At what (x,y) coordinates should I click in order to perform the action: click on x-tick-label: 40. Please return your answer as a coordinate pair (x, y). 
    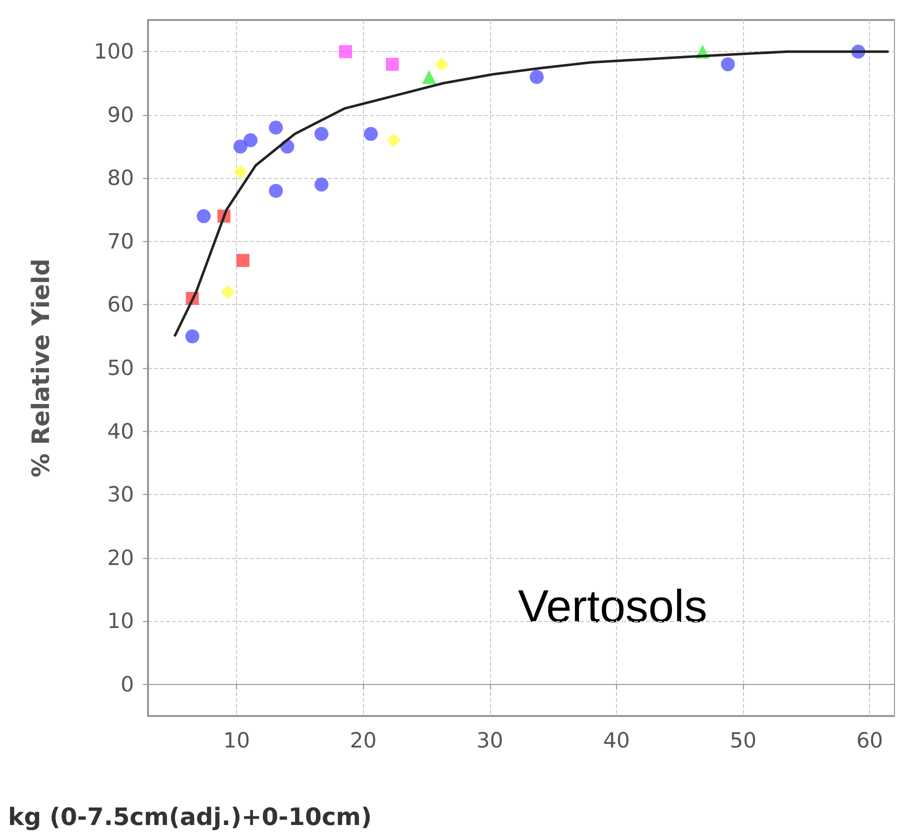
    Looking at the image, I should click on (616, 740).